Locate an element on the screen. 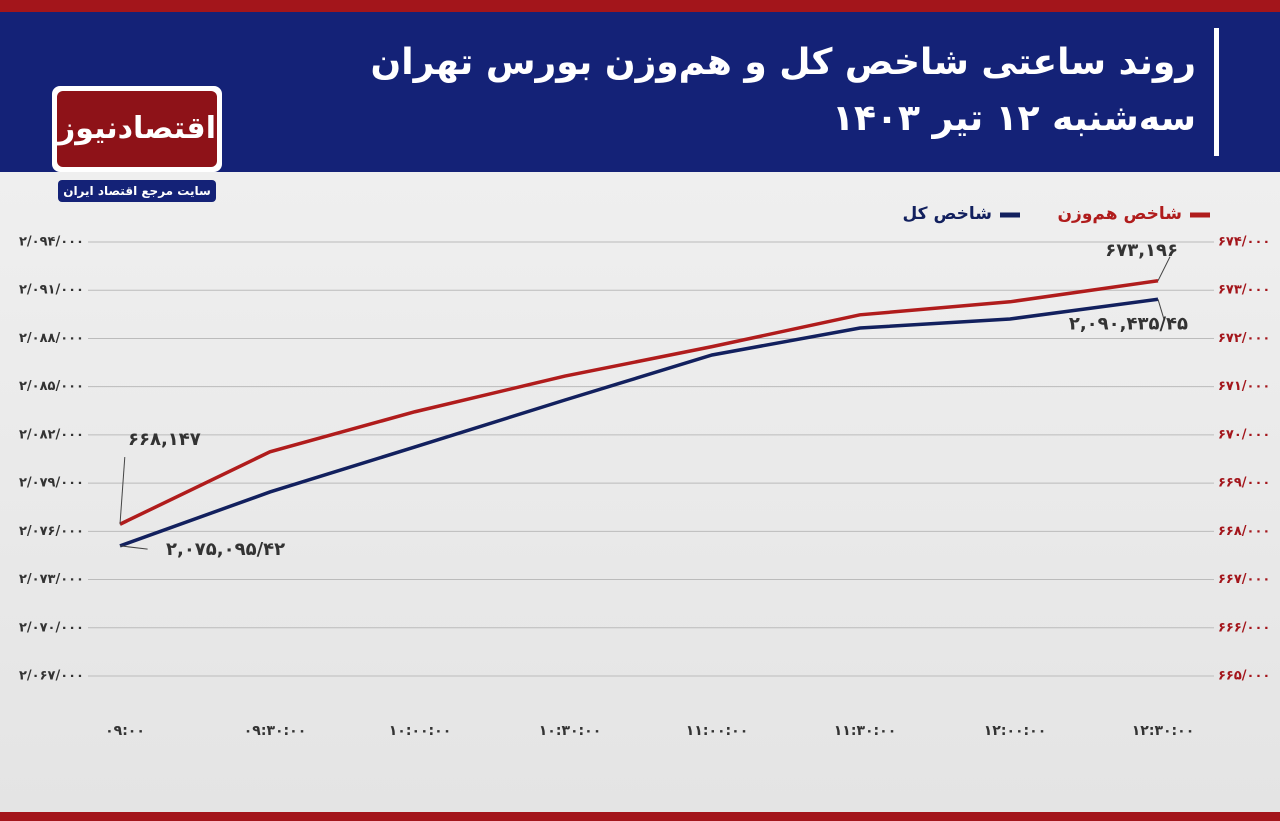 This screenshot has width=1280, height=821. logo-tagline: سایت مرجع اقتصاد ایران is located at coordinates (137, 191).